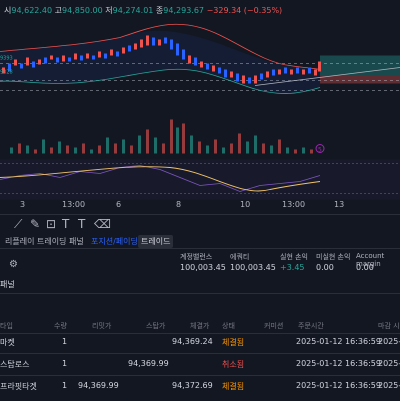  What do you see at coordinates (294, 257) in the screenshot?
I see `realized-label: 실현 손익` at bounding box center [294, 257].